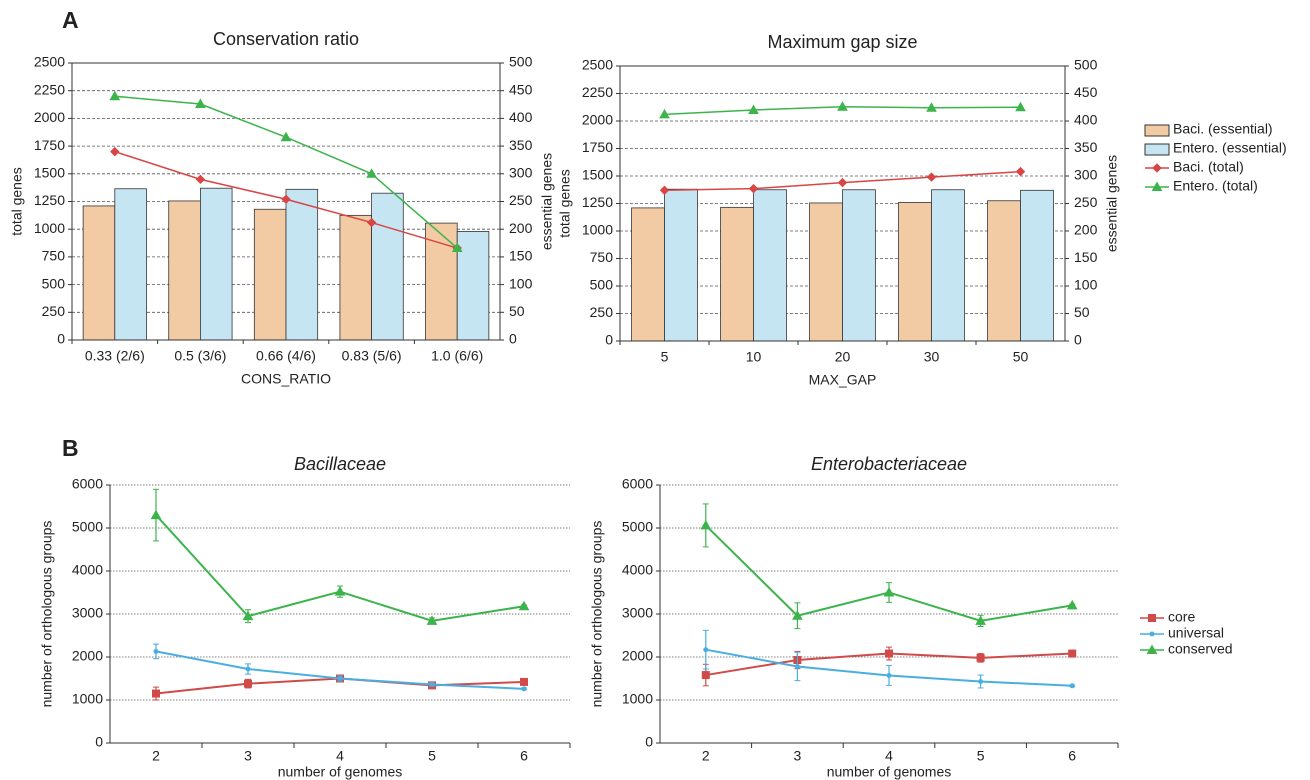 The image size is (1310, 780). What do you see at coordinates (70, 20) in the screenshot?
I see `panel-label: A` at bounding box center [70, 20].